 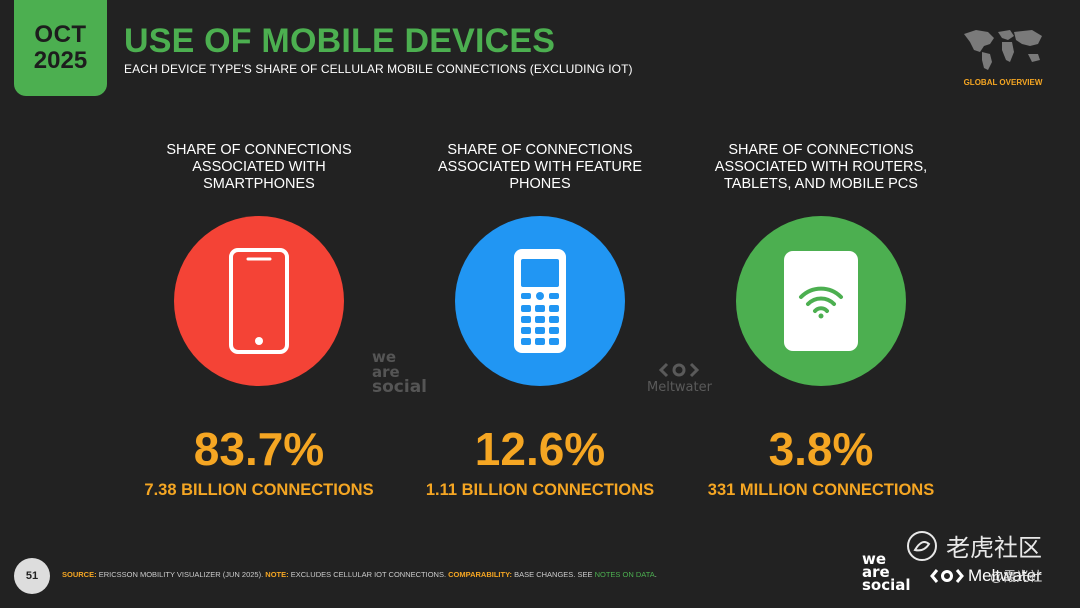 What do you see at coordinates (259, 449) in the screenshot?
I see `smartphones-value: 83.7%` at bounding box center [259, 449].